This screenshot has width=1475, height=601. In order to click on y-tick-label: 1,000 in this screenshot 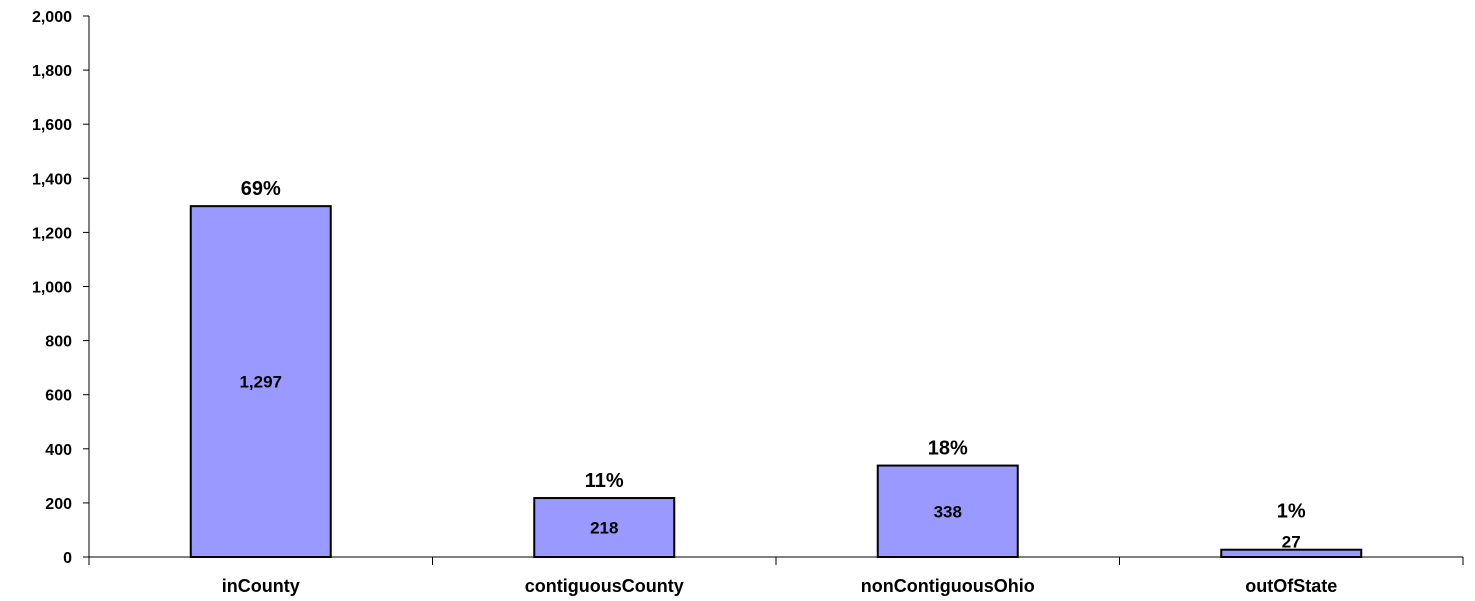, I will do `click(52, 288)`.